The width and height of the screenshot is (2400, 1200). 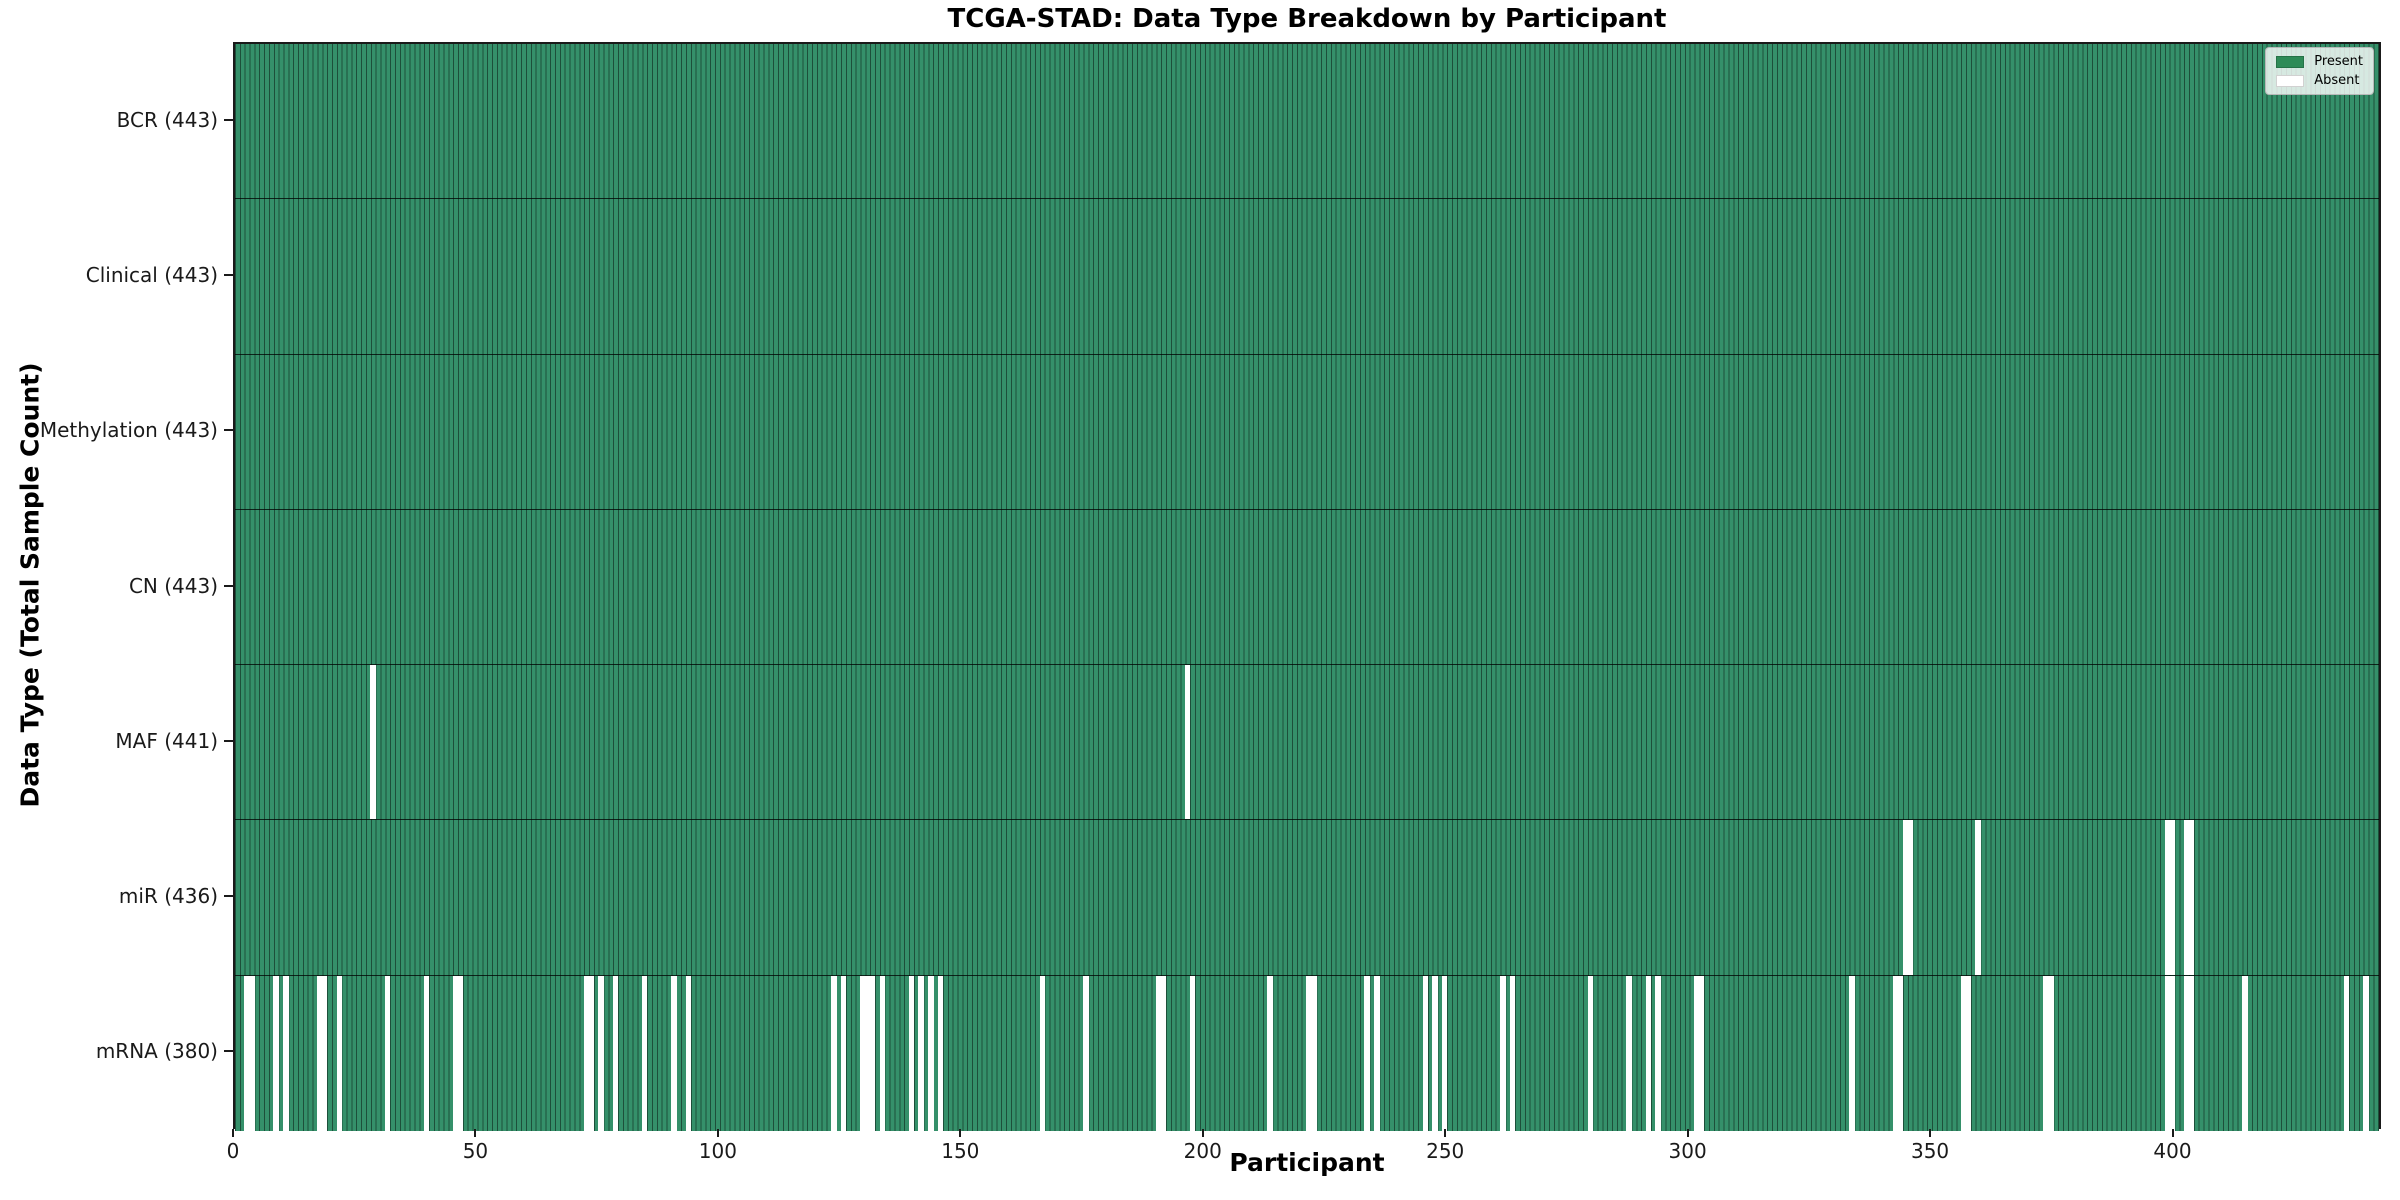 I want to click on legend-label: Present, so click(x=2338, y=61).